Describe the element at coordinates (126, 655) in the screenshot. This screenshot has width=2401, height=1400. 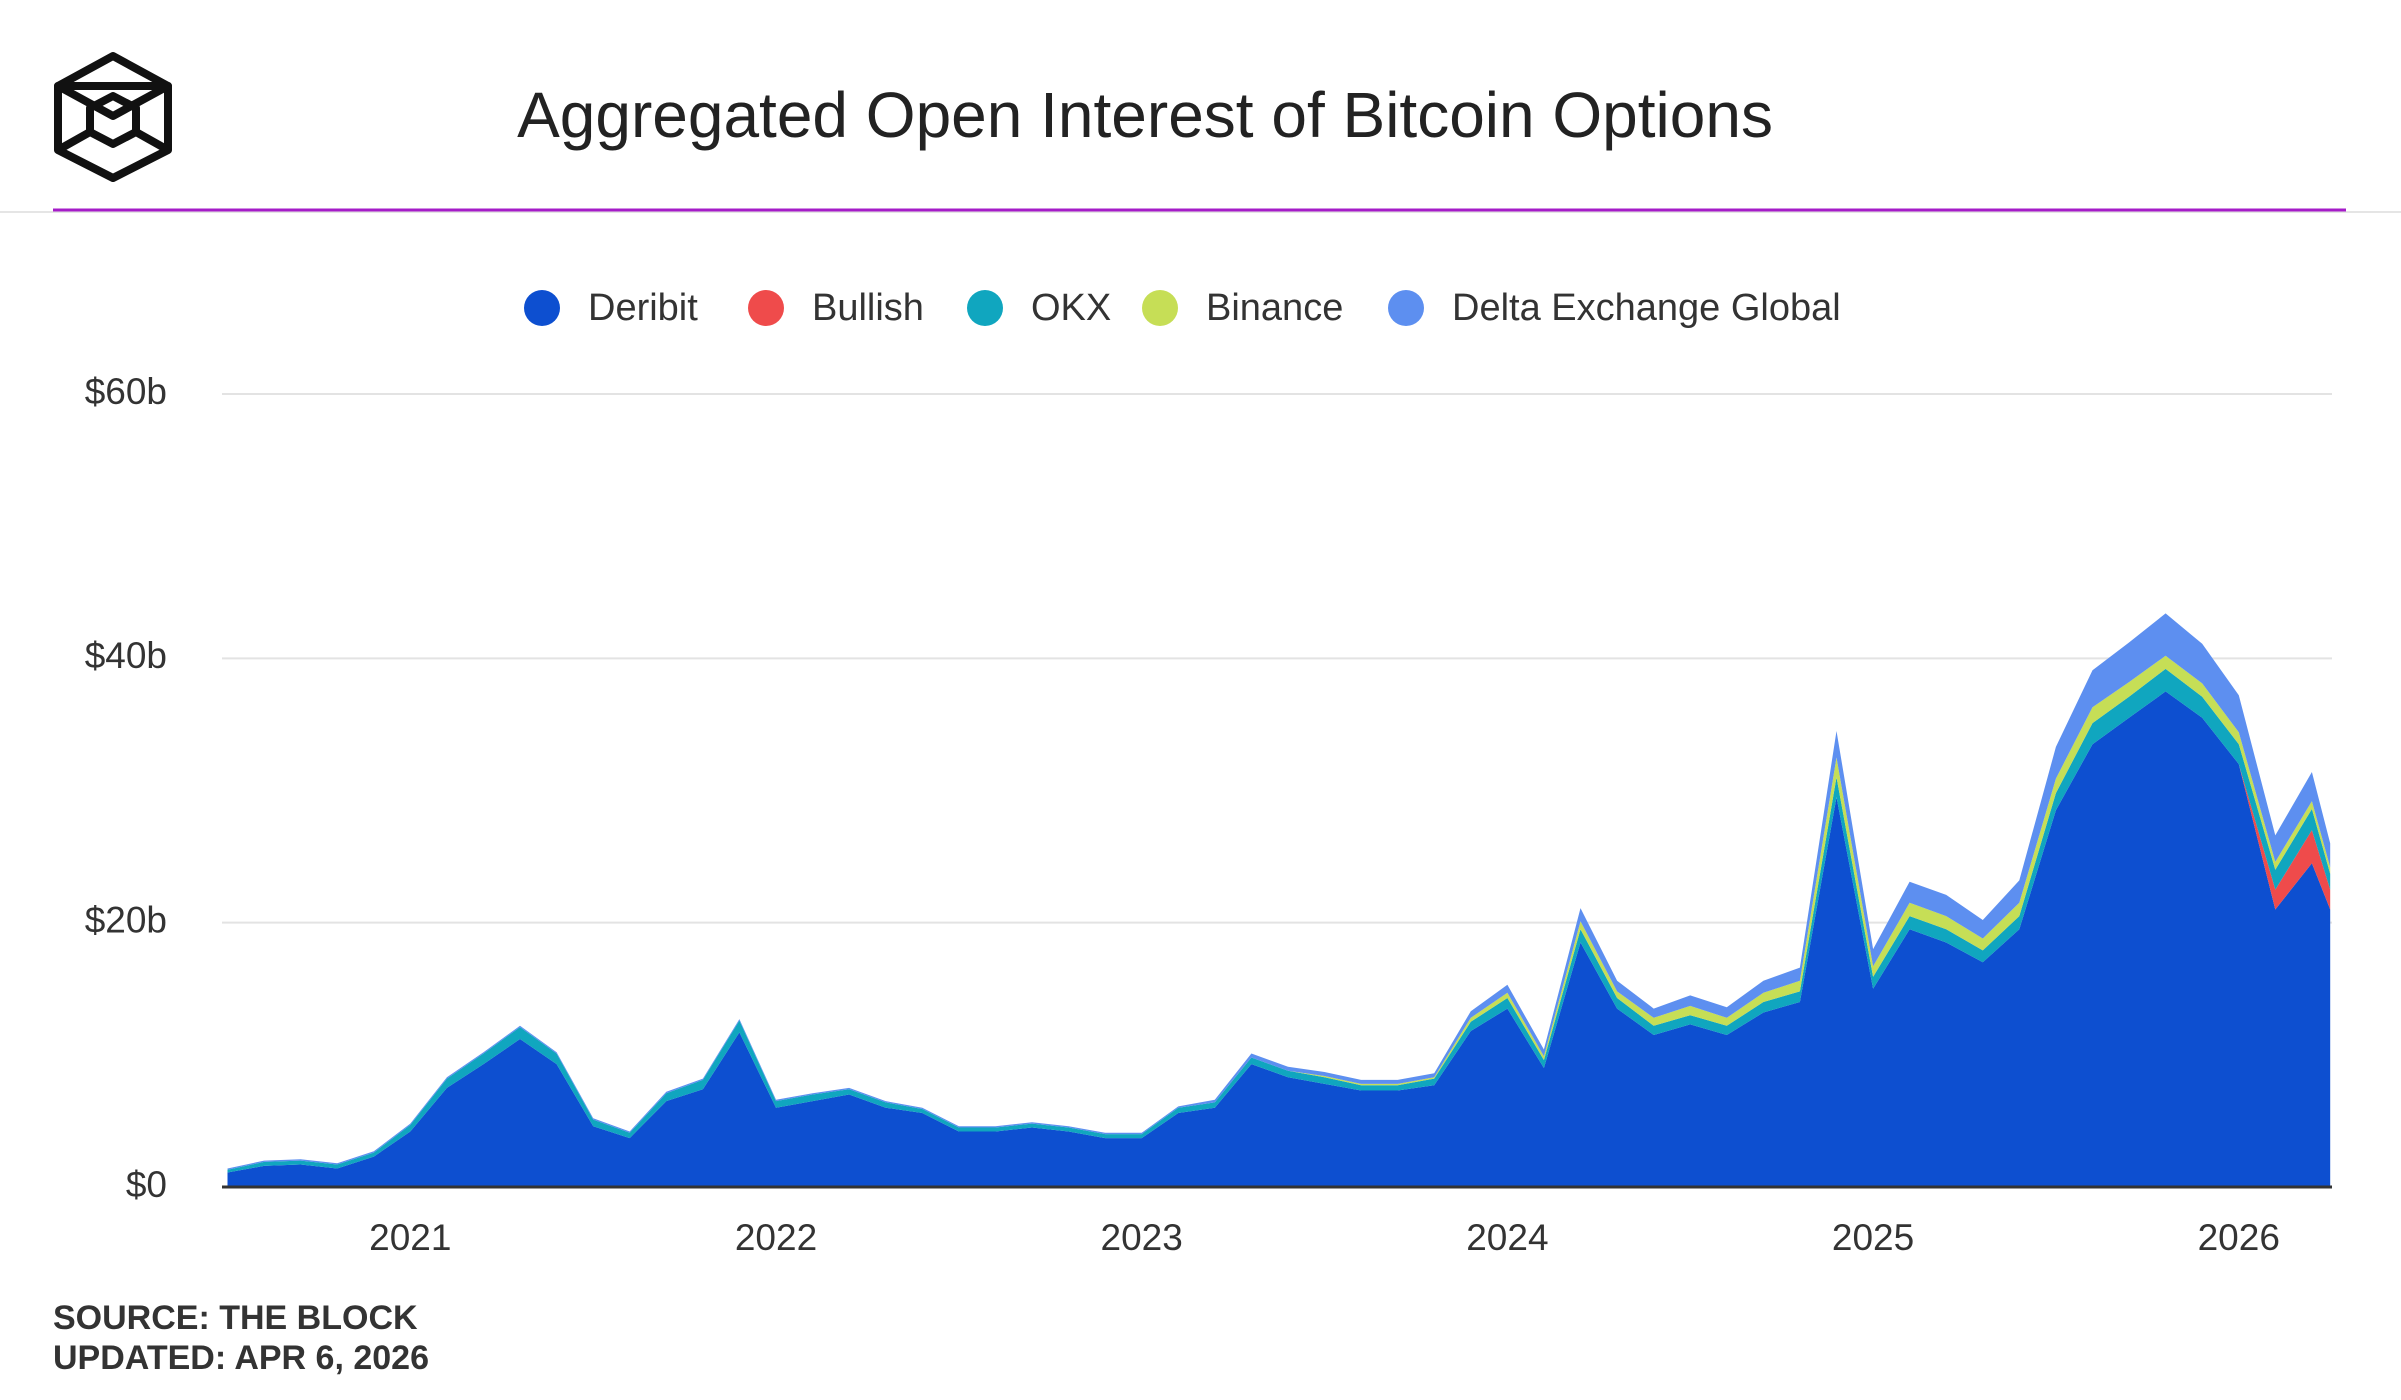
I see `y-tick-label: $40b` at that location.